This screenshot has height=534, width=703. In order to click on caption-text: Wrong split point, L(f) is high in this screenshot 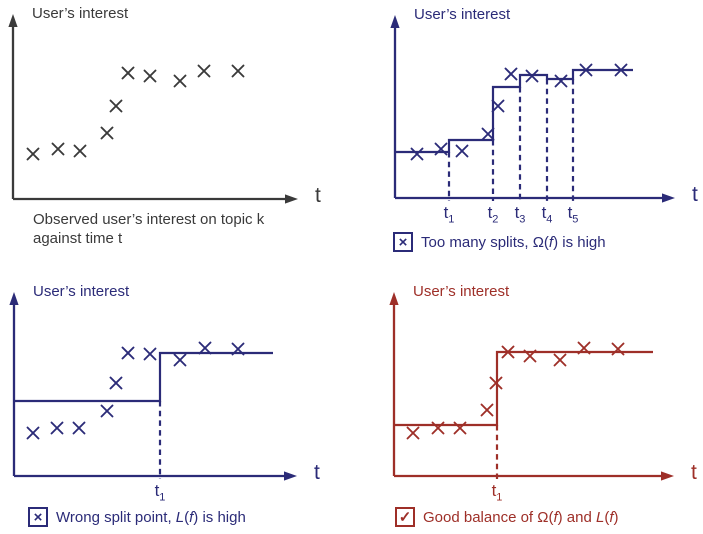, I will do `click(151, 517)`.